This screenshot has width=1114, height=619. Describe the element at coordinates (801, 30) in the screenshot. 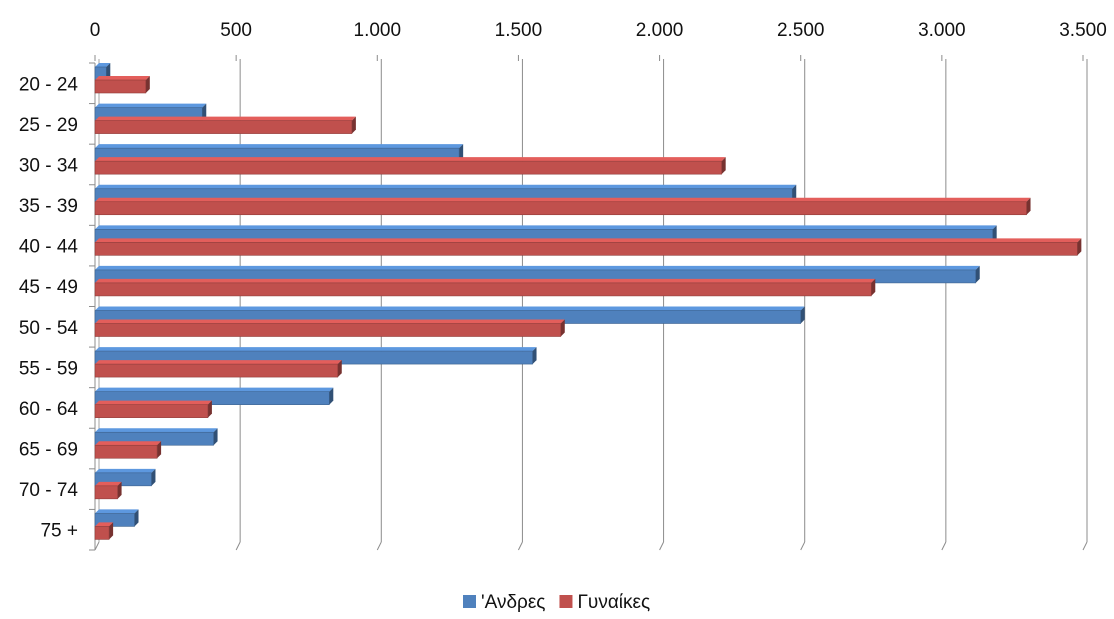

I see `x-tick-label: 2.500` at that location.